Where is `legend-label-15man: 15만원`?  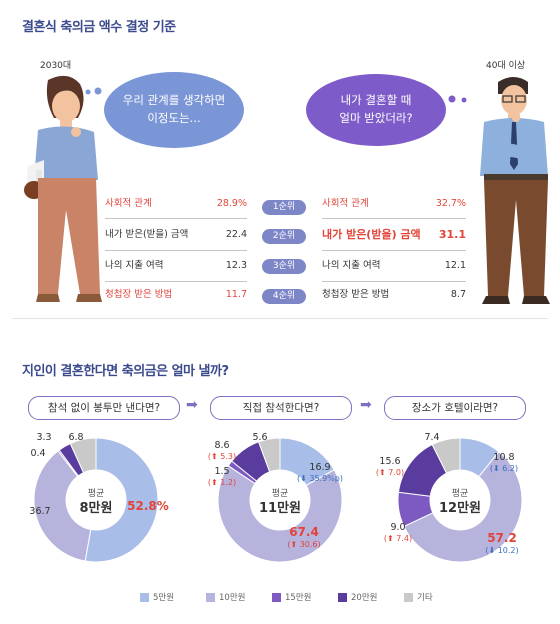 legend-label-15man: 15만원 is located at coordinates (298, 598).